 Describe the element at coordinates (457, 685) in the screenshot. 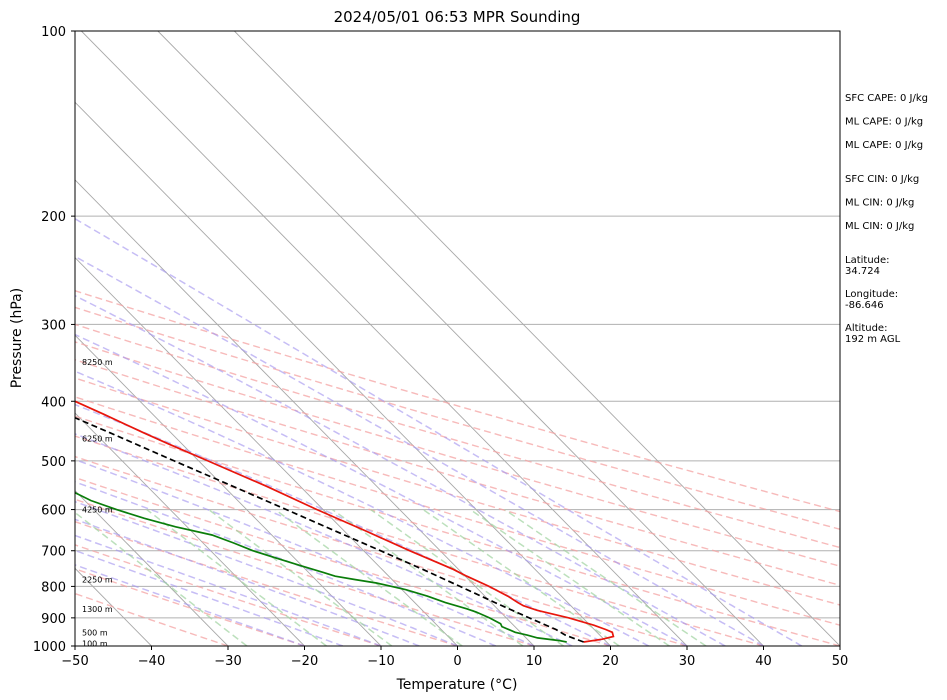

I see `x-axis-label: Temperature (°C)` at that location.